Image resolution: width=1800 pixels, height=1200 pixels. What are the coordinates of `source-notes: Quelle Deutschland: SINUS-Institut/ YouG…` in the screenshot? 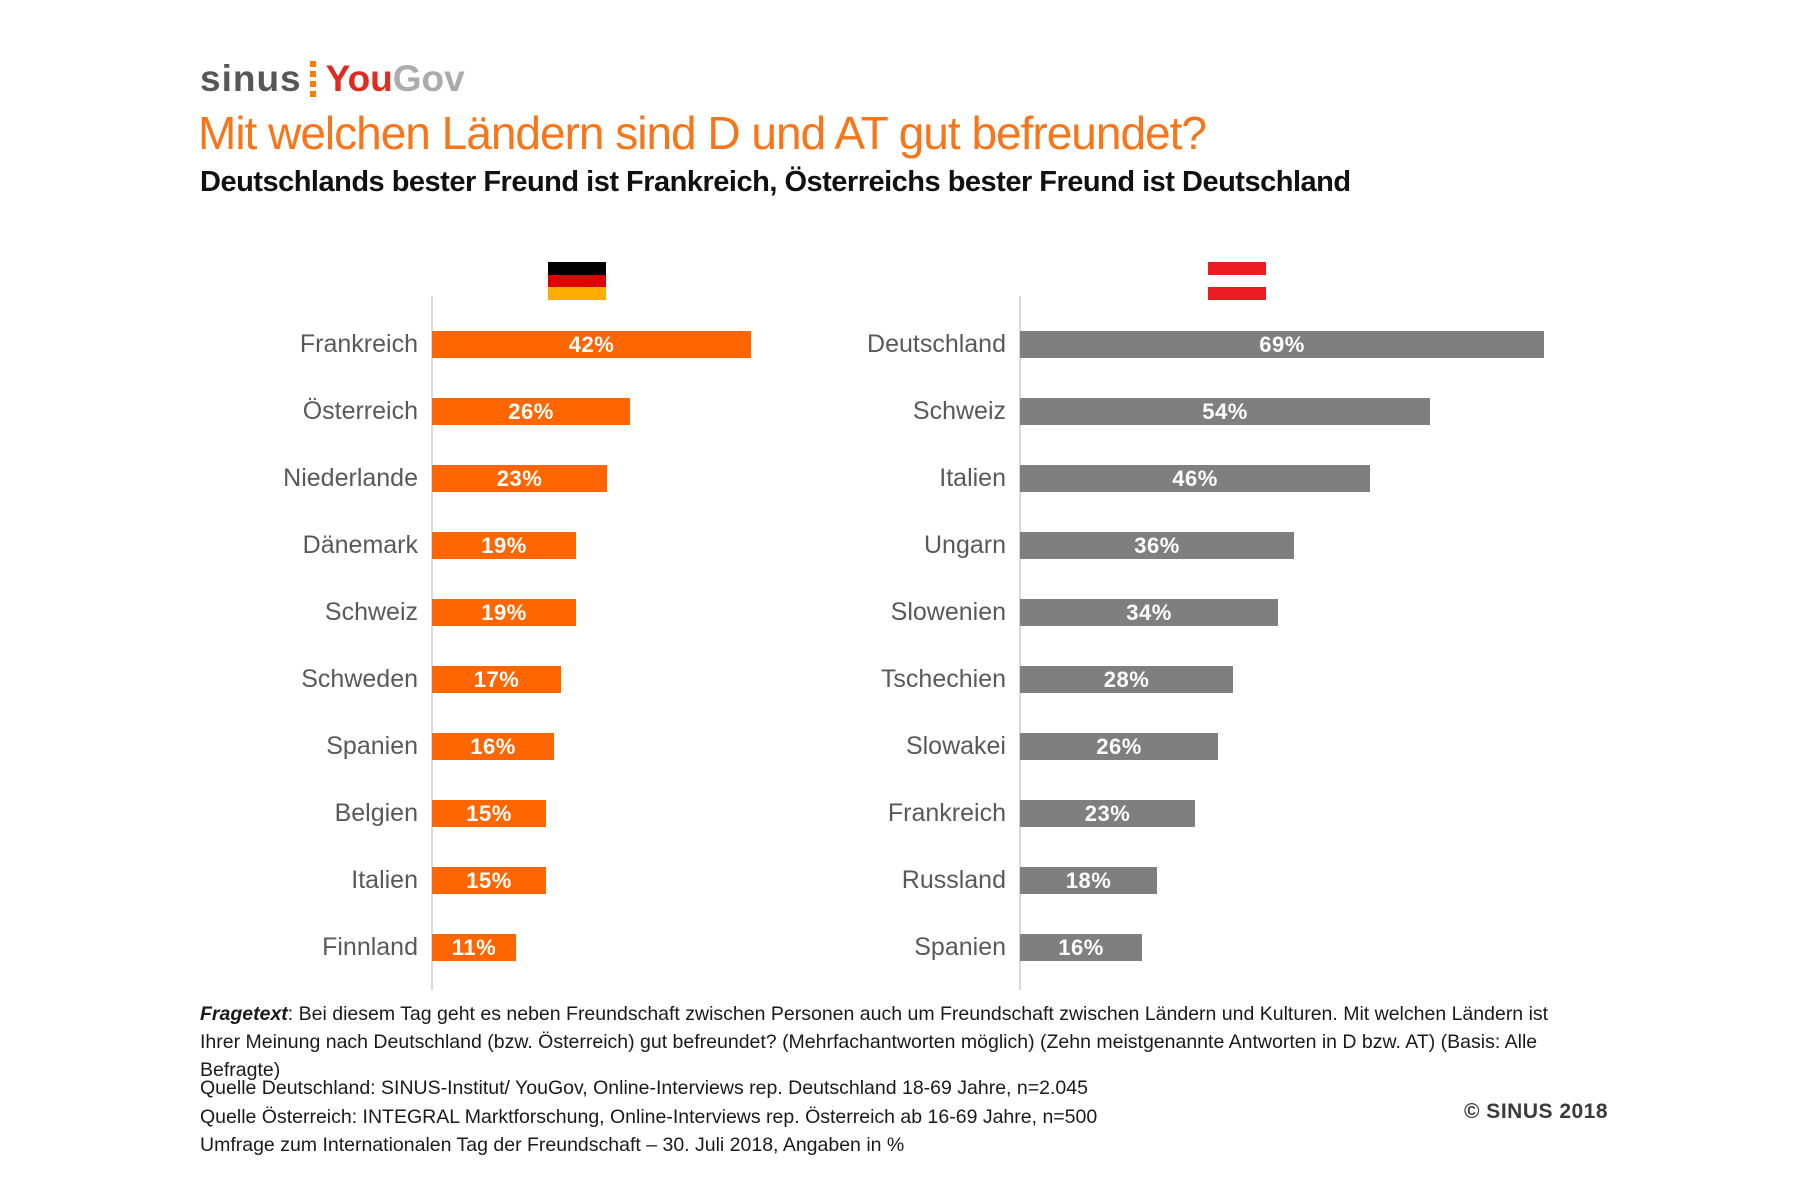 It's located at (800, 1117).